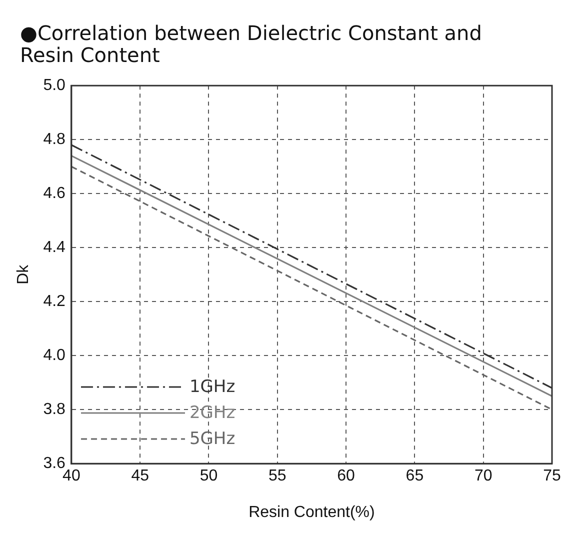  What do you see at coordinates (212, 386) in the screenshot?
I see `text: 1GHz` at bounding box center [212, 386].